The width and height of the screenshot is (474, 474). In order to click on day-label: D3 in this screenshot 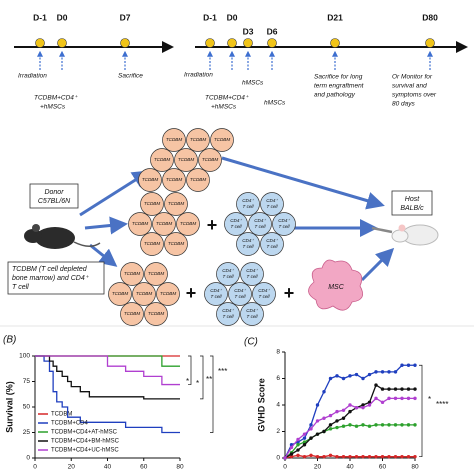, I will do `click(248, 31)`.